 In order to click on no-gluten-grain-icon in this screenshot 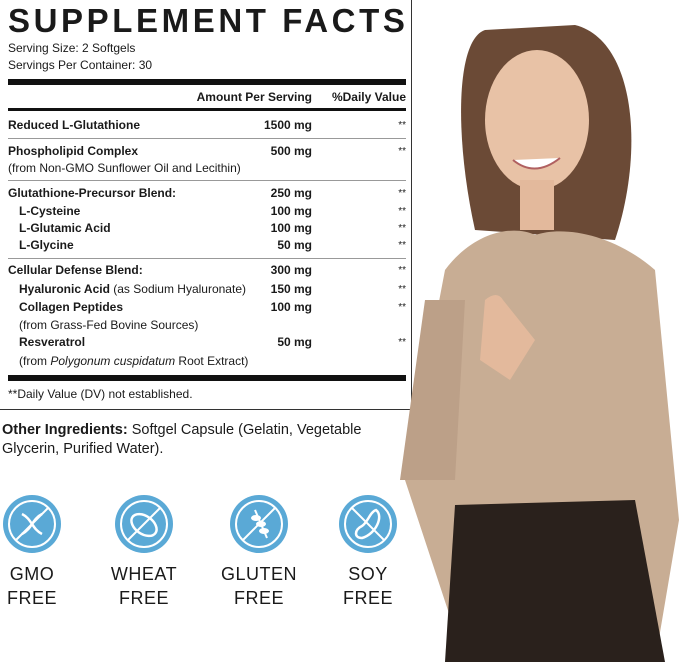, I will do `click(259, 524)`.